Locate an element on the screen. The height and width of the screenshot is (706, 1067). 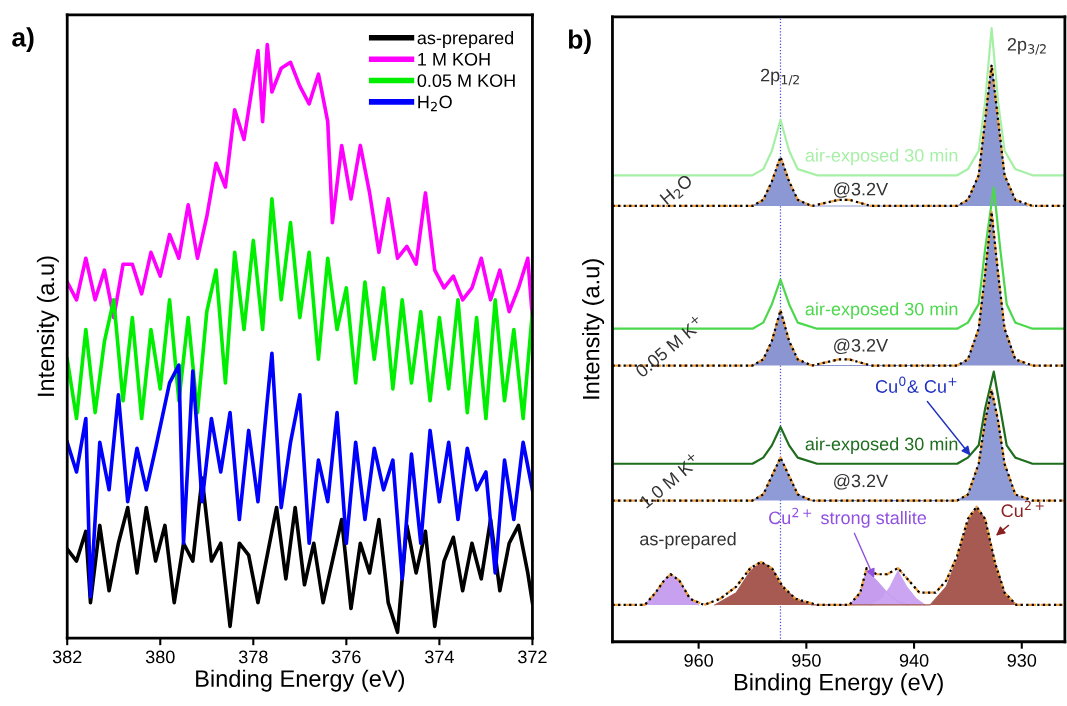
x-tick-label: 382 is located at coordinates (67, 657).